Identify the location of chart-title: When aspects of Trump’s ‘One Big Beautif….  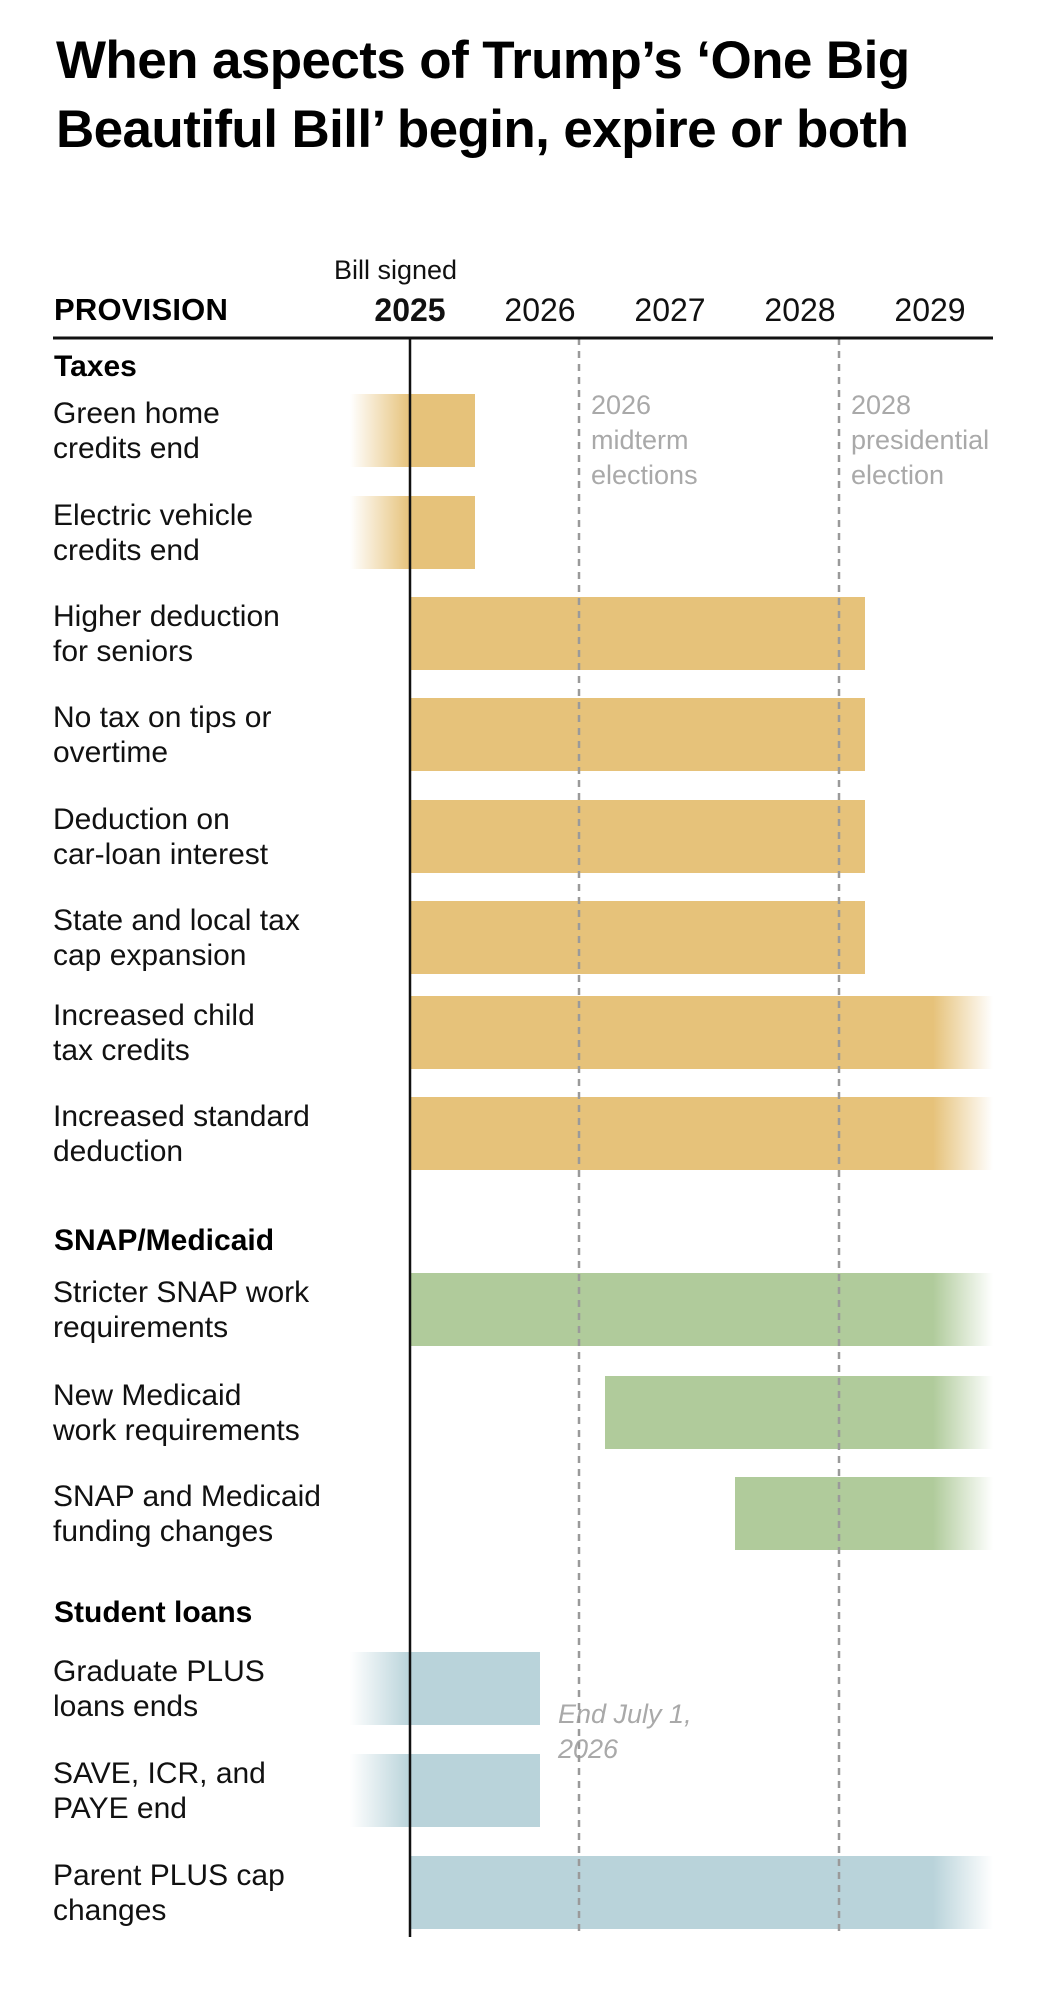
(483, 95).